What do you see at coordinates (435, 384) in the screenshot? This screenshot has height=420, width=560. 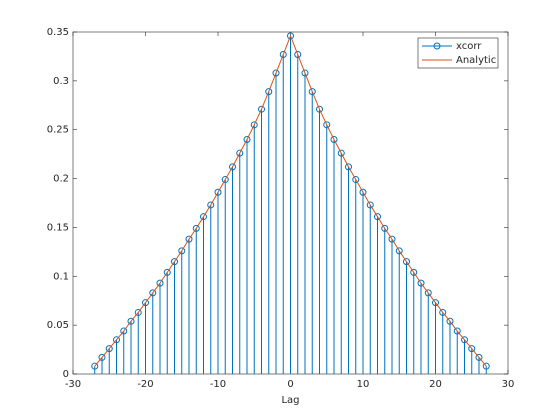 I see `x-tick-label: 20` at bounding box center [435, 384].